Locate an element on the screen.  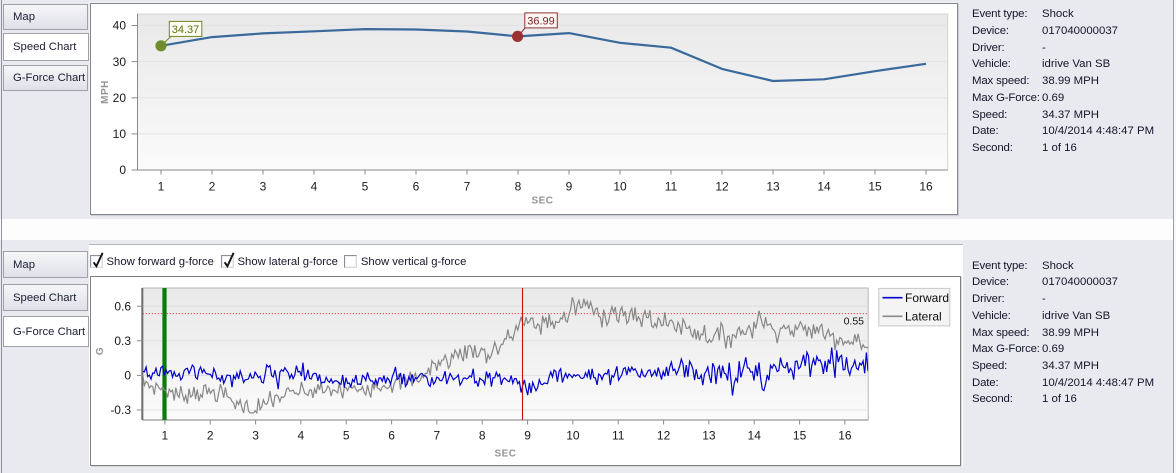
svg-text: 0.55 is located at coordinates (853, 322).